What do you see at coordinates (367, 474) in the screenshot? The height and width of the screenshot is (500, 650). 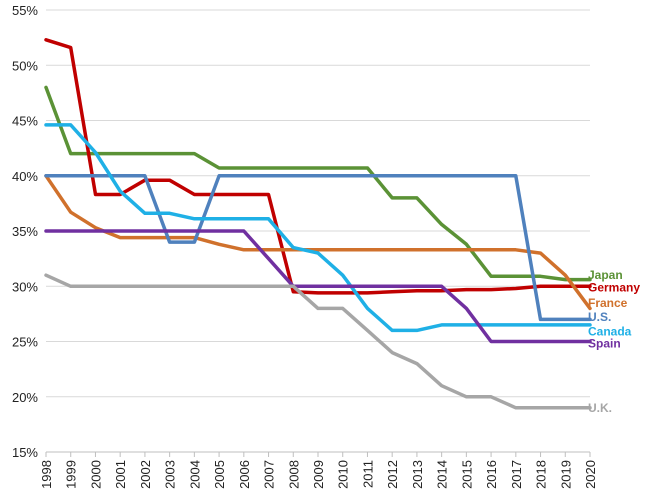 I see `x-tick-label: 2011` at bounding box center [367, 474].